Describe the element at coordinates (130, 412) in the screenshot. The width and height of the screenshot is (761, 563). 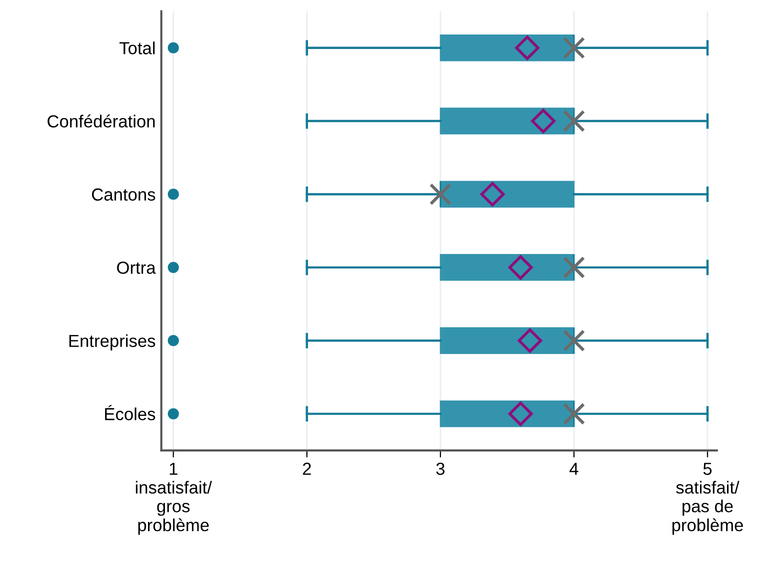
I see `y-tick-label: Écoles` at that location.